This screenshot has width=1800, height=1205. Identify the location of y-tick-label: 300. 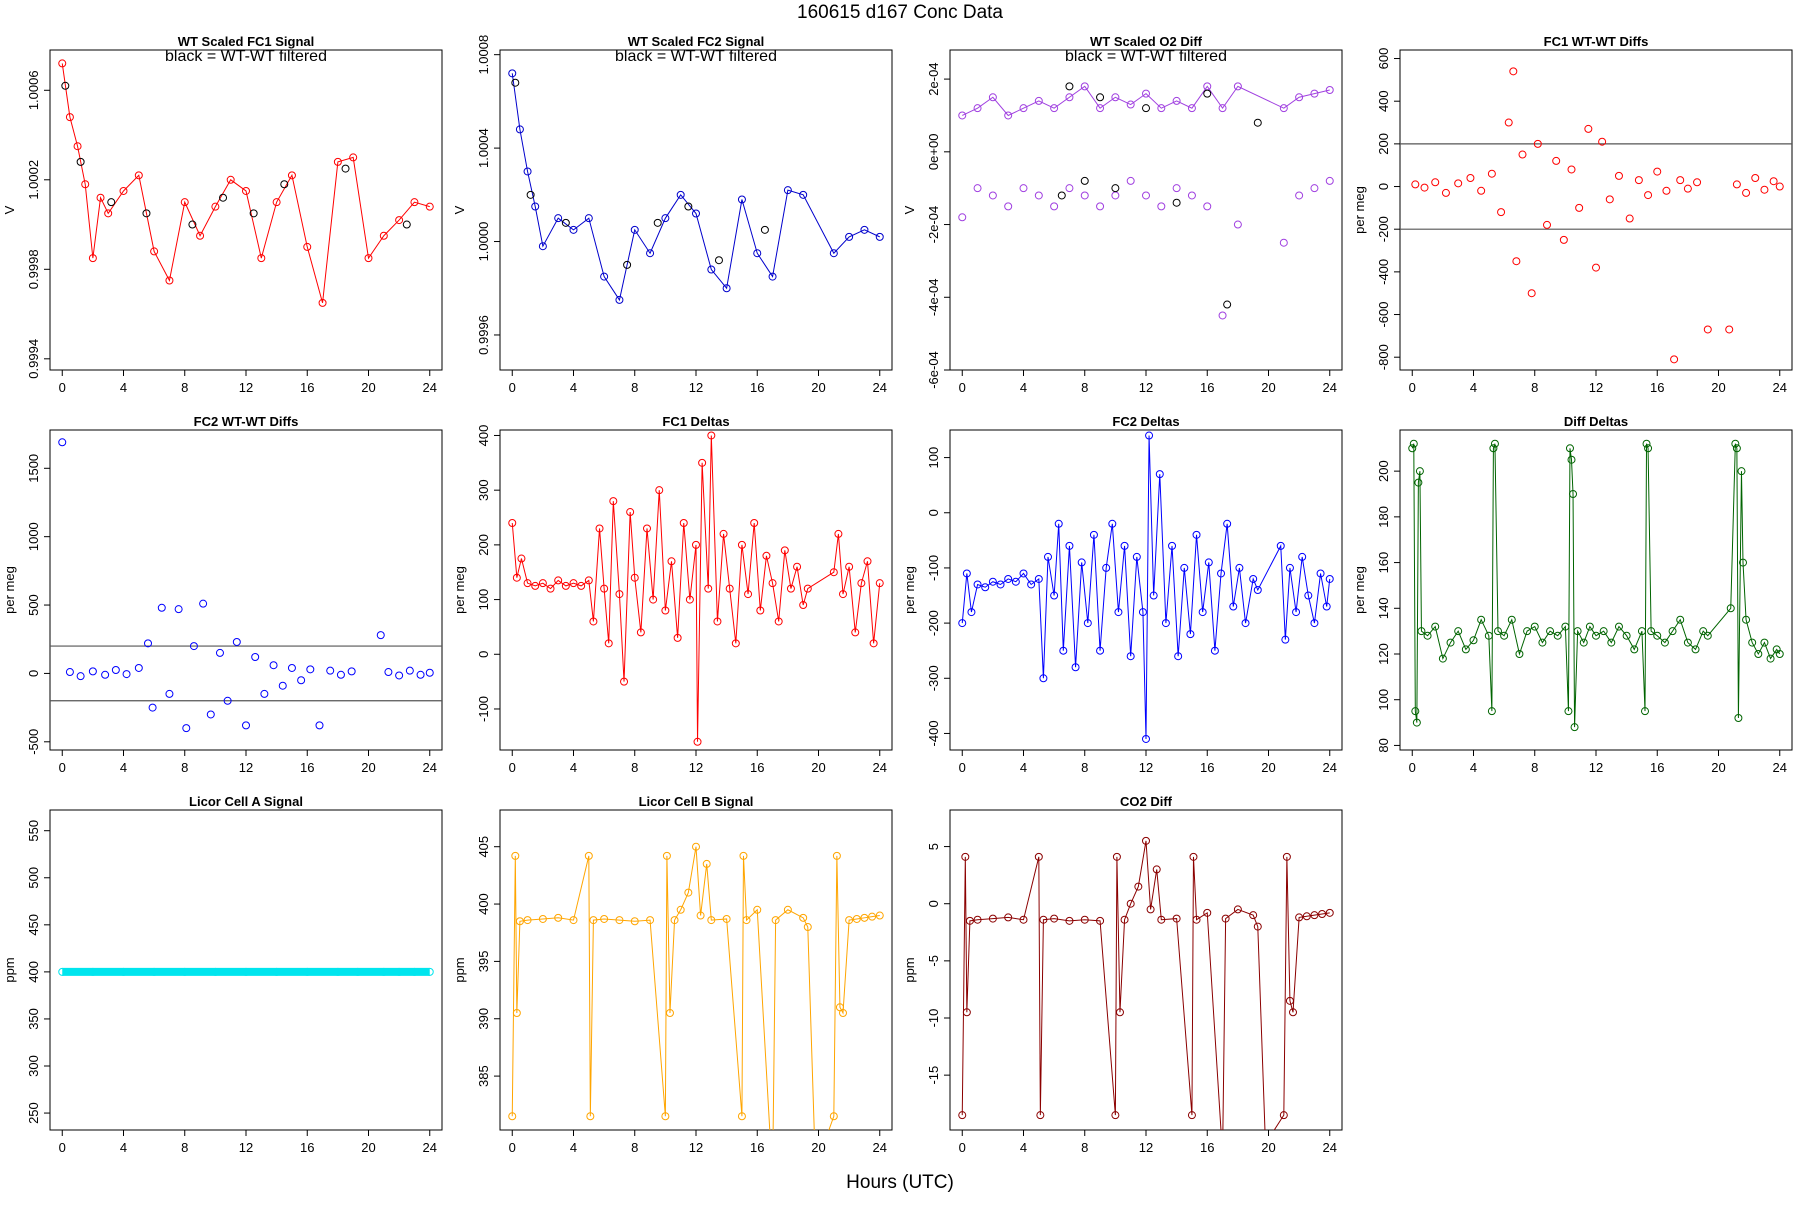
(483, 490).